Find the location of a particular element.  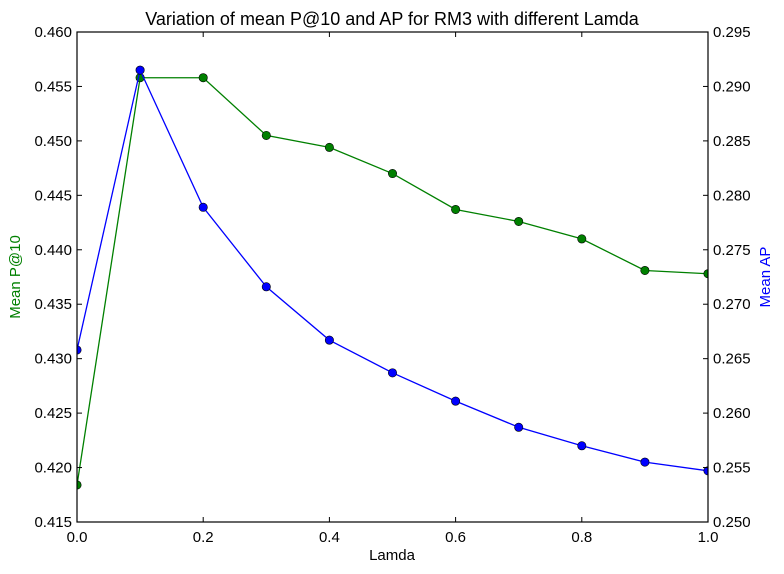

y-right-tick-label: 0.275 is located at coordinates (732, 250).